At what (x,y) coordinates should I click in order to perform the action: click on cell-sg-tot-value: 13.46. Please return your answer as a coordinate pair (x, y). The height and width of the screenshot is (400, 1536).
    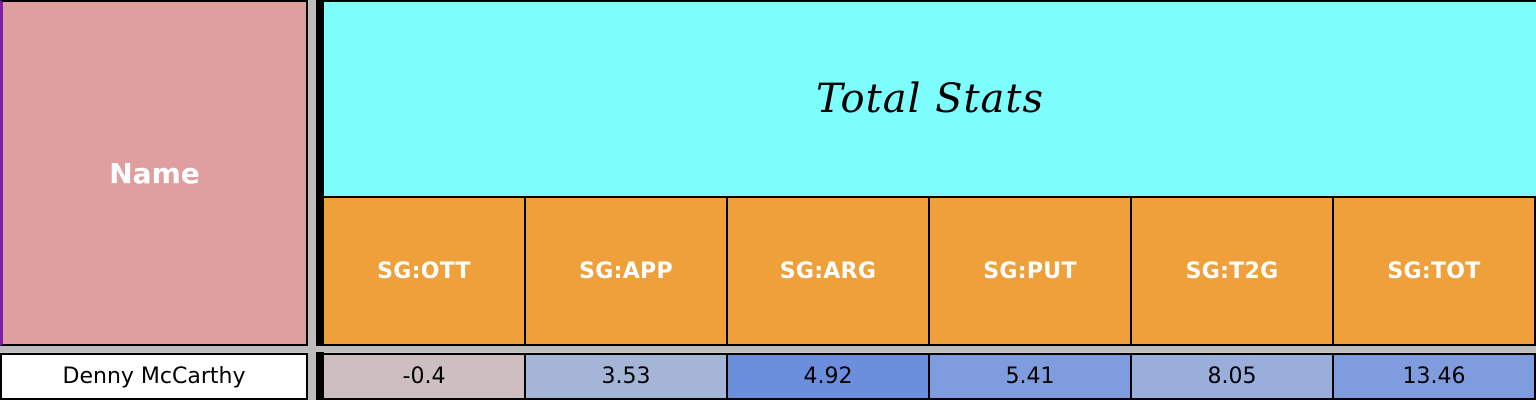
    Looking at the image, I should click on (1435, 376).